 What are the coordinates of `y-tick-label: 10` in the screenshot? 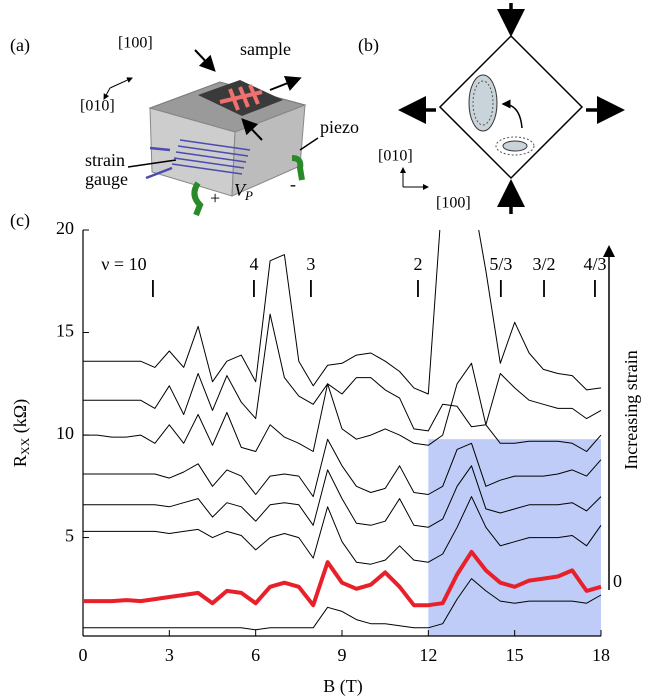 It's located at (65, 433).